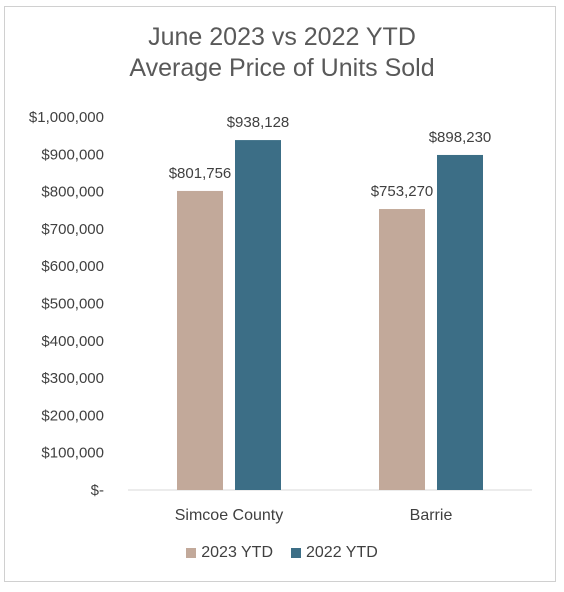  Describe the element at coordinates (229, 515) in the screenshot. I see `x-tick-label: Simcoe County` at that location.